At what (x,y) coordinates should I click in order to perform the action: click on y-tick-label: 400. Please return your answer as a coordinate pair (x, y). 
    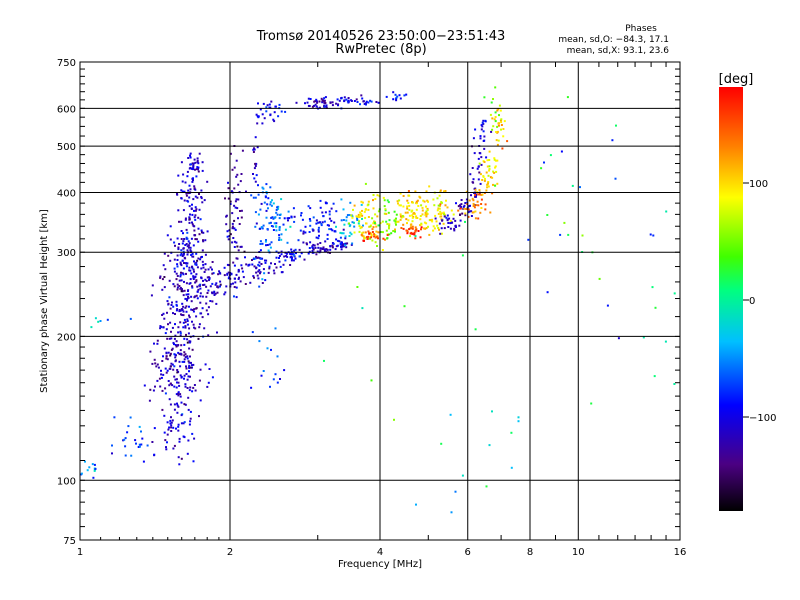
    Looking at the image, I should click on (66, 193).